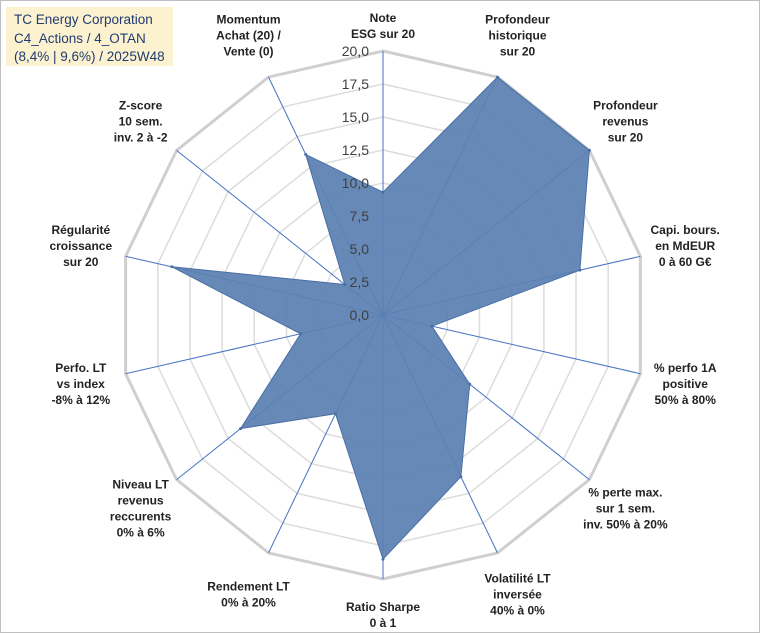 This screenshot has height=633, width=760. Describe the element at coordinates (360, 282) in the screenshot. I see `r-tick-label: 2,5` at that location.